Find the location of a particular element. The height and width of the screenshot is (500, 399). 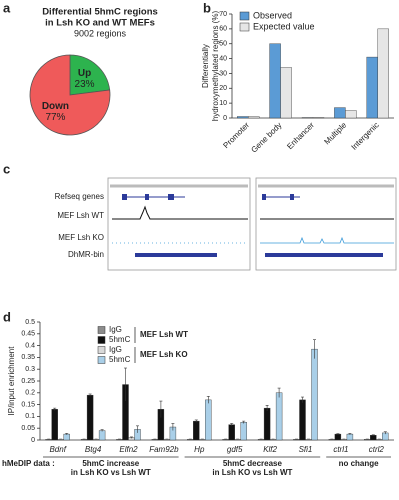

legend-label: 5hmC is located at coordinates (120, 339).